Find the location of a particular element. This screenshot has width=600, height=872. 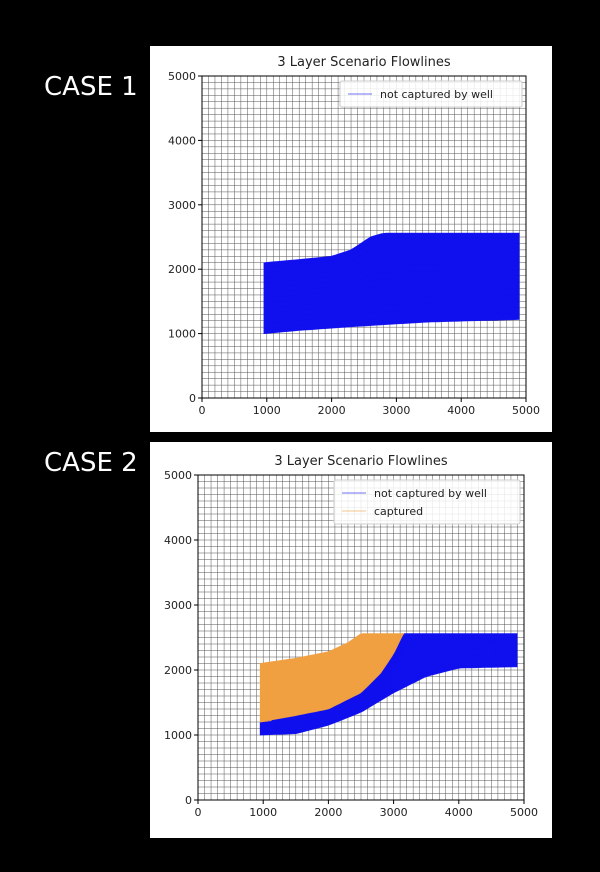

x-tick-label: 1000 is located at coordinates (263, 812).